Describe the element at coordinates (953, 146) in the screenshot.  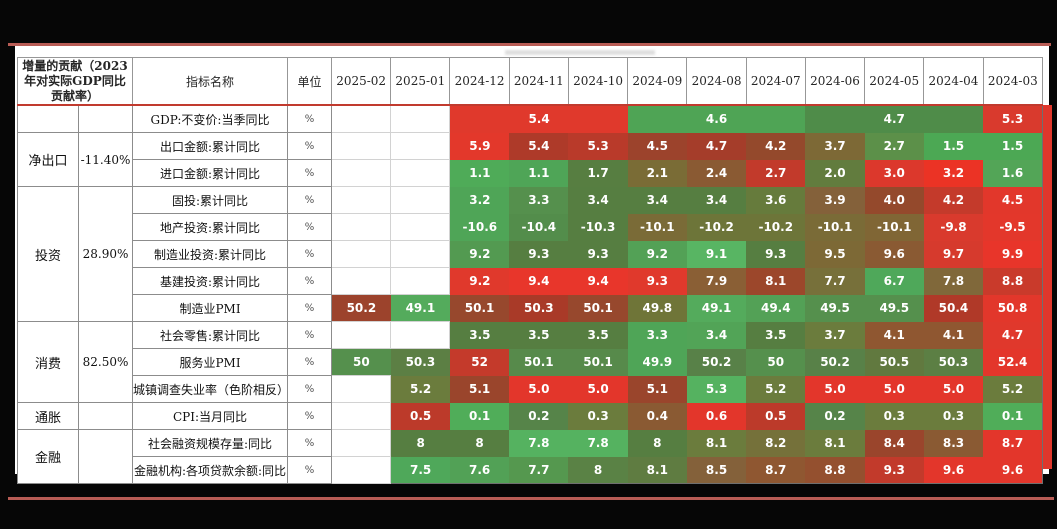
I see `heatmap-cell: 1.5` at that location.